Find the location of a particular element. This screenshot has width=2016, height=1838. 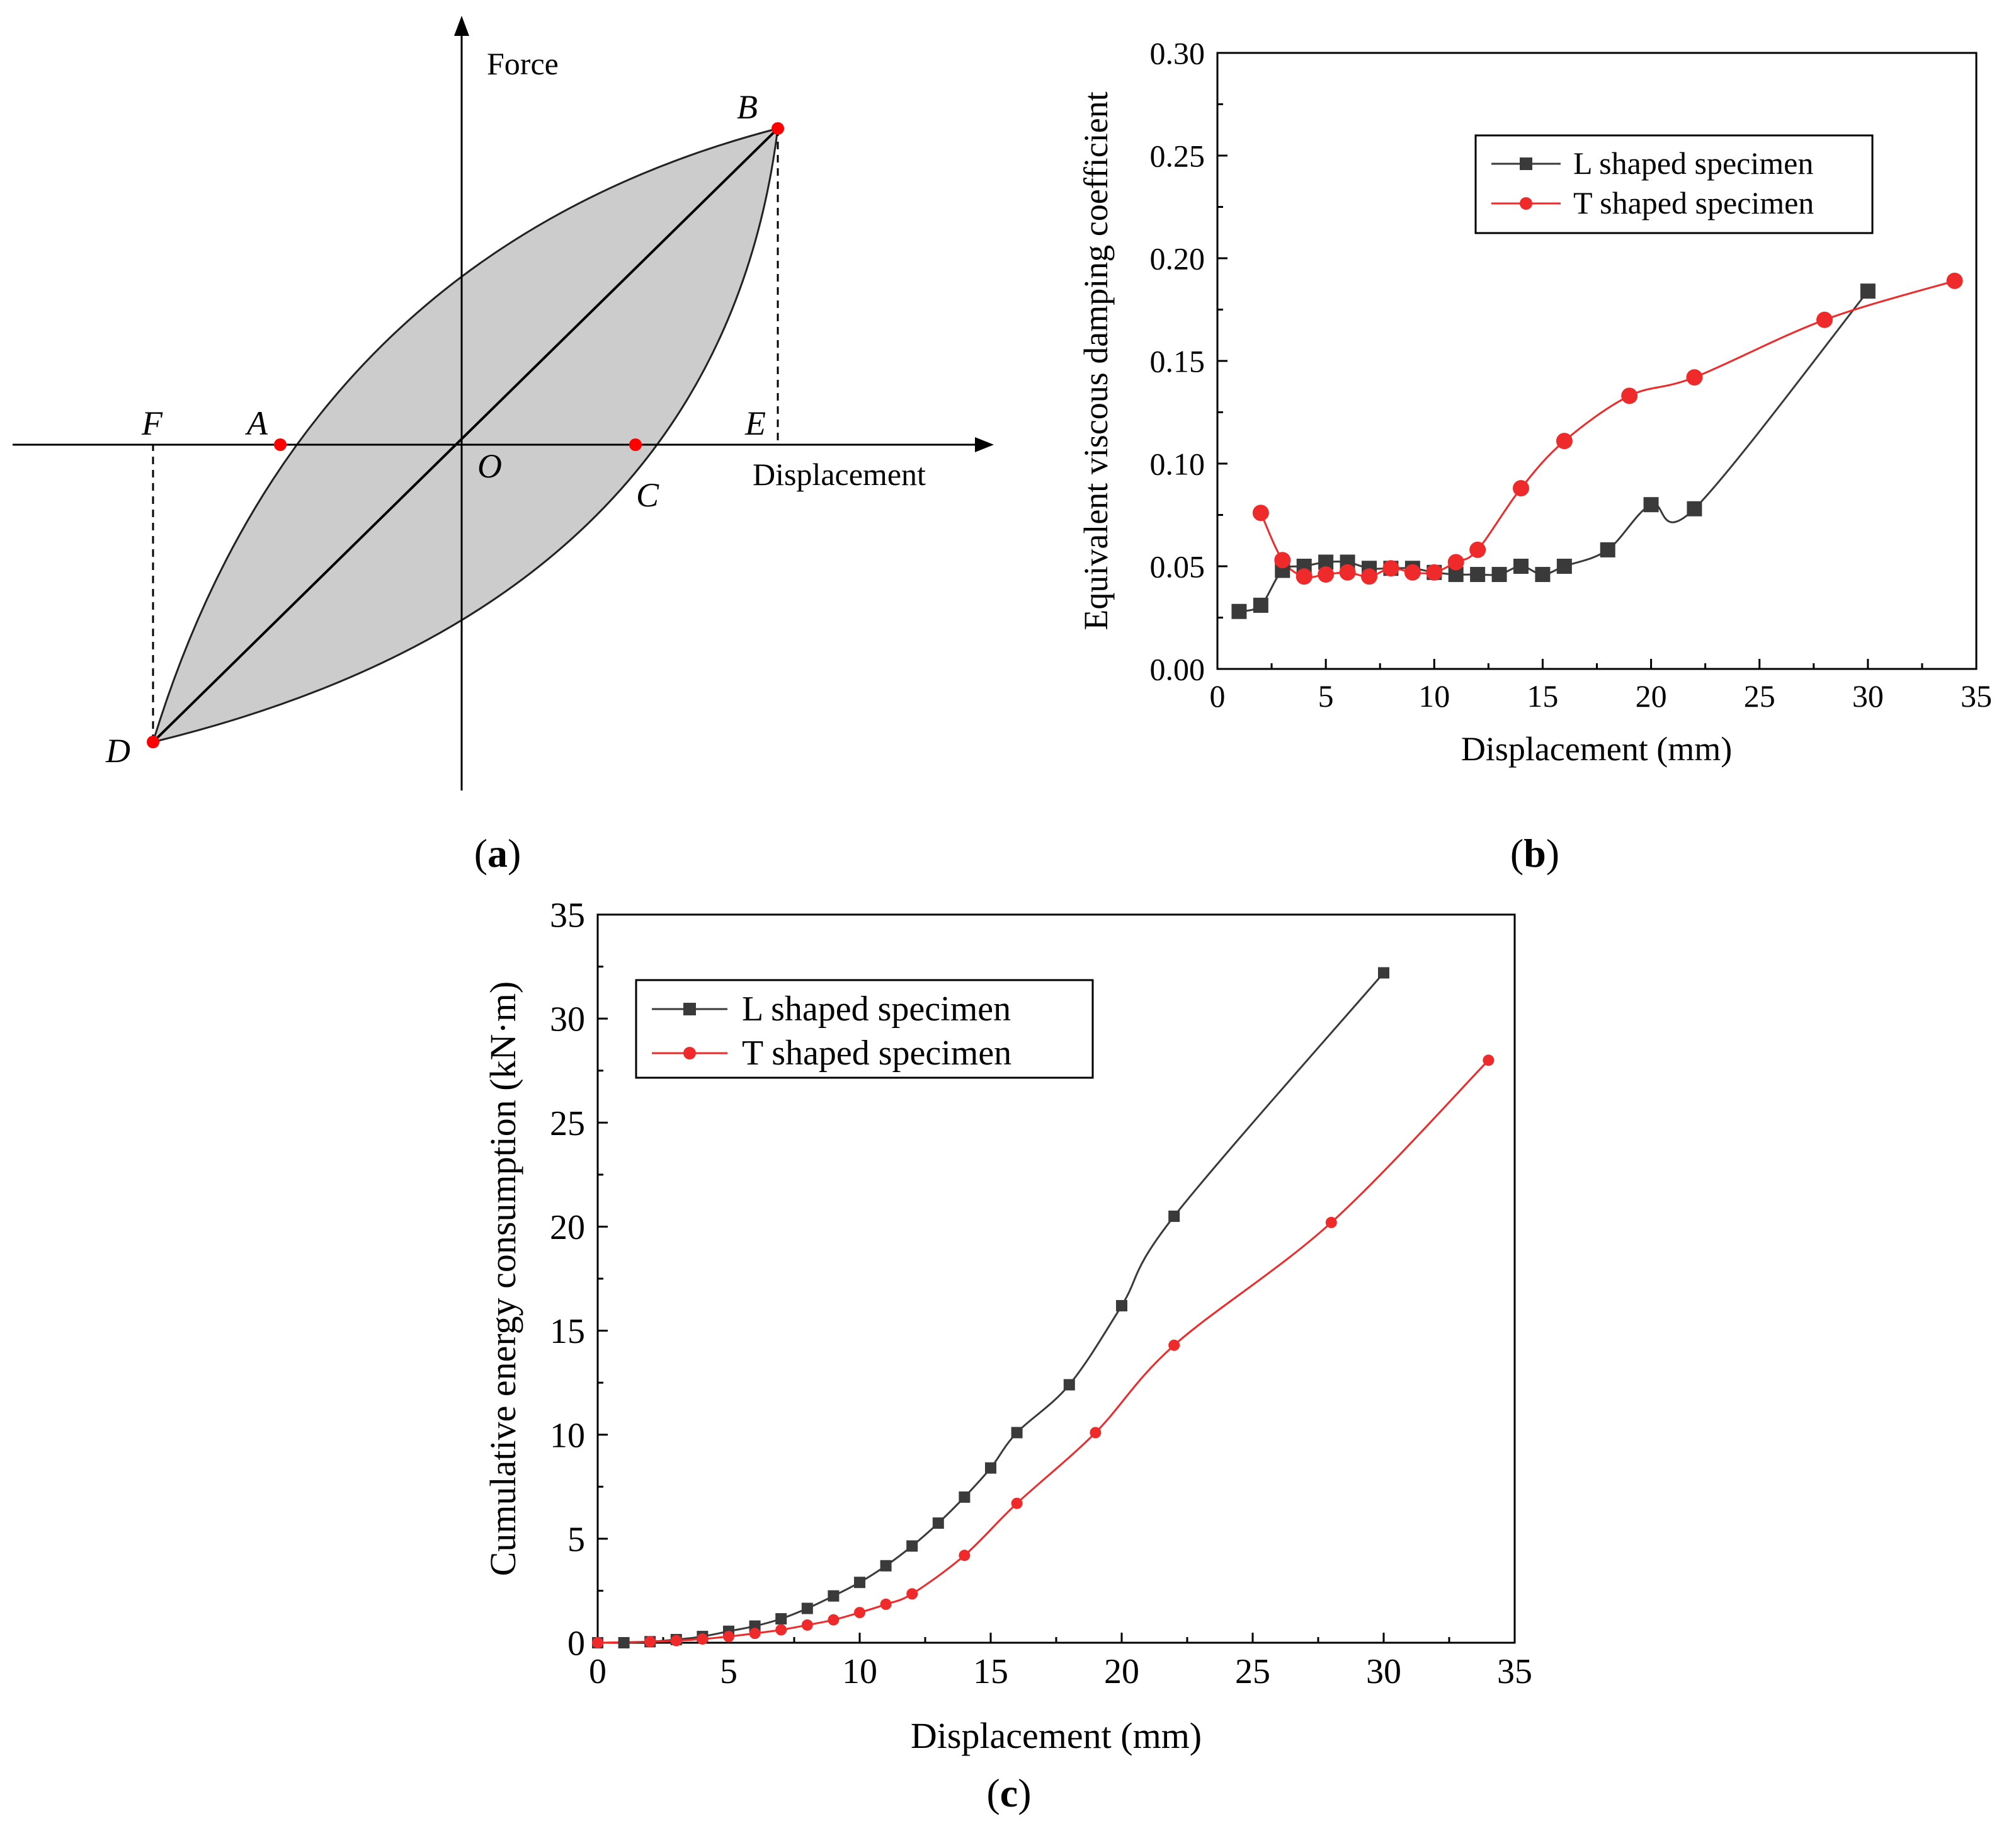

y-tick-label: 10 is located at coordinates (567, 1435).